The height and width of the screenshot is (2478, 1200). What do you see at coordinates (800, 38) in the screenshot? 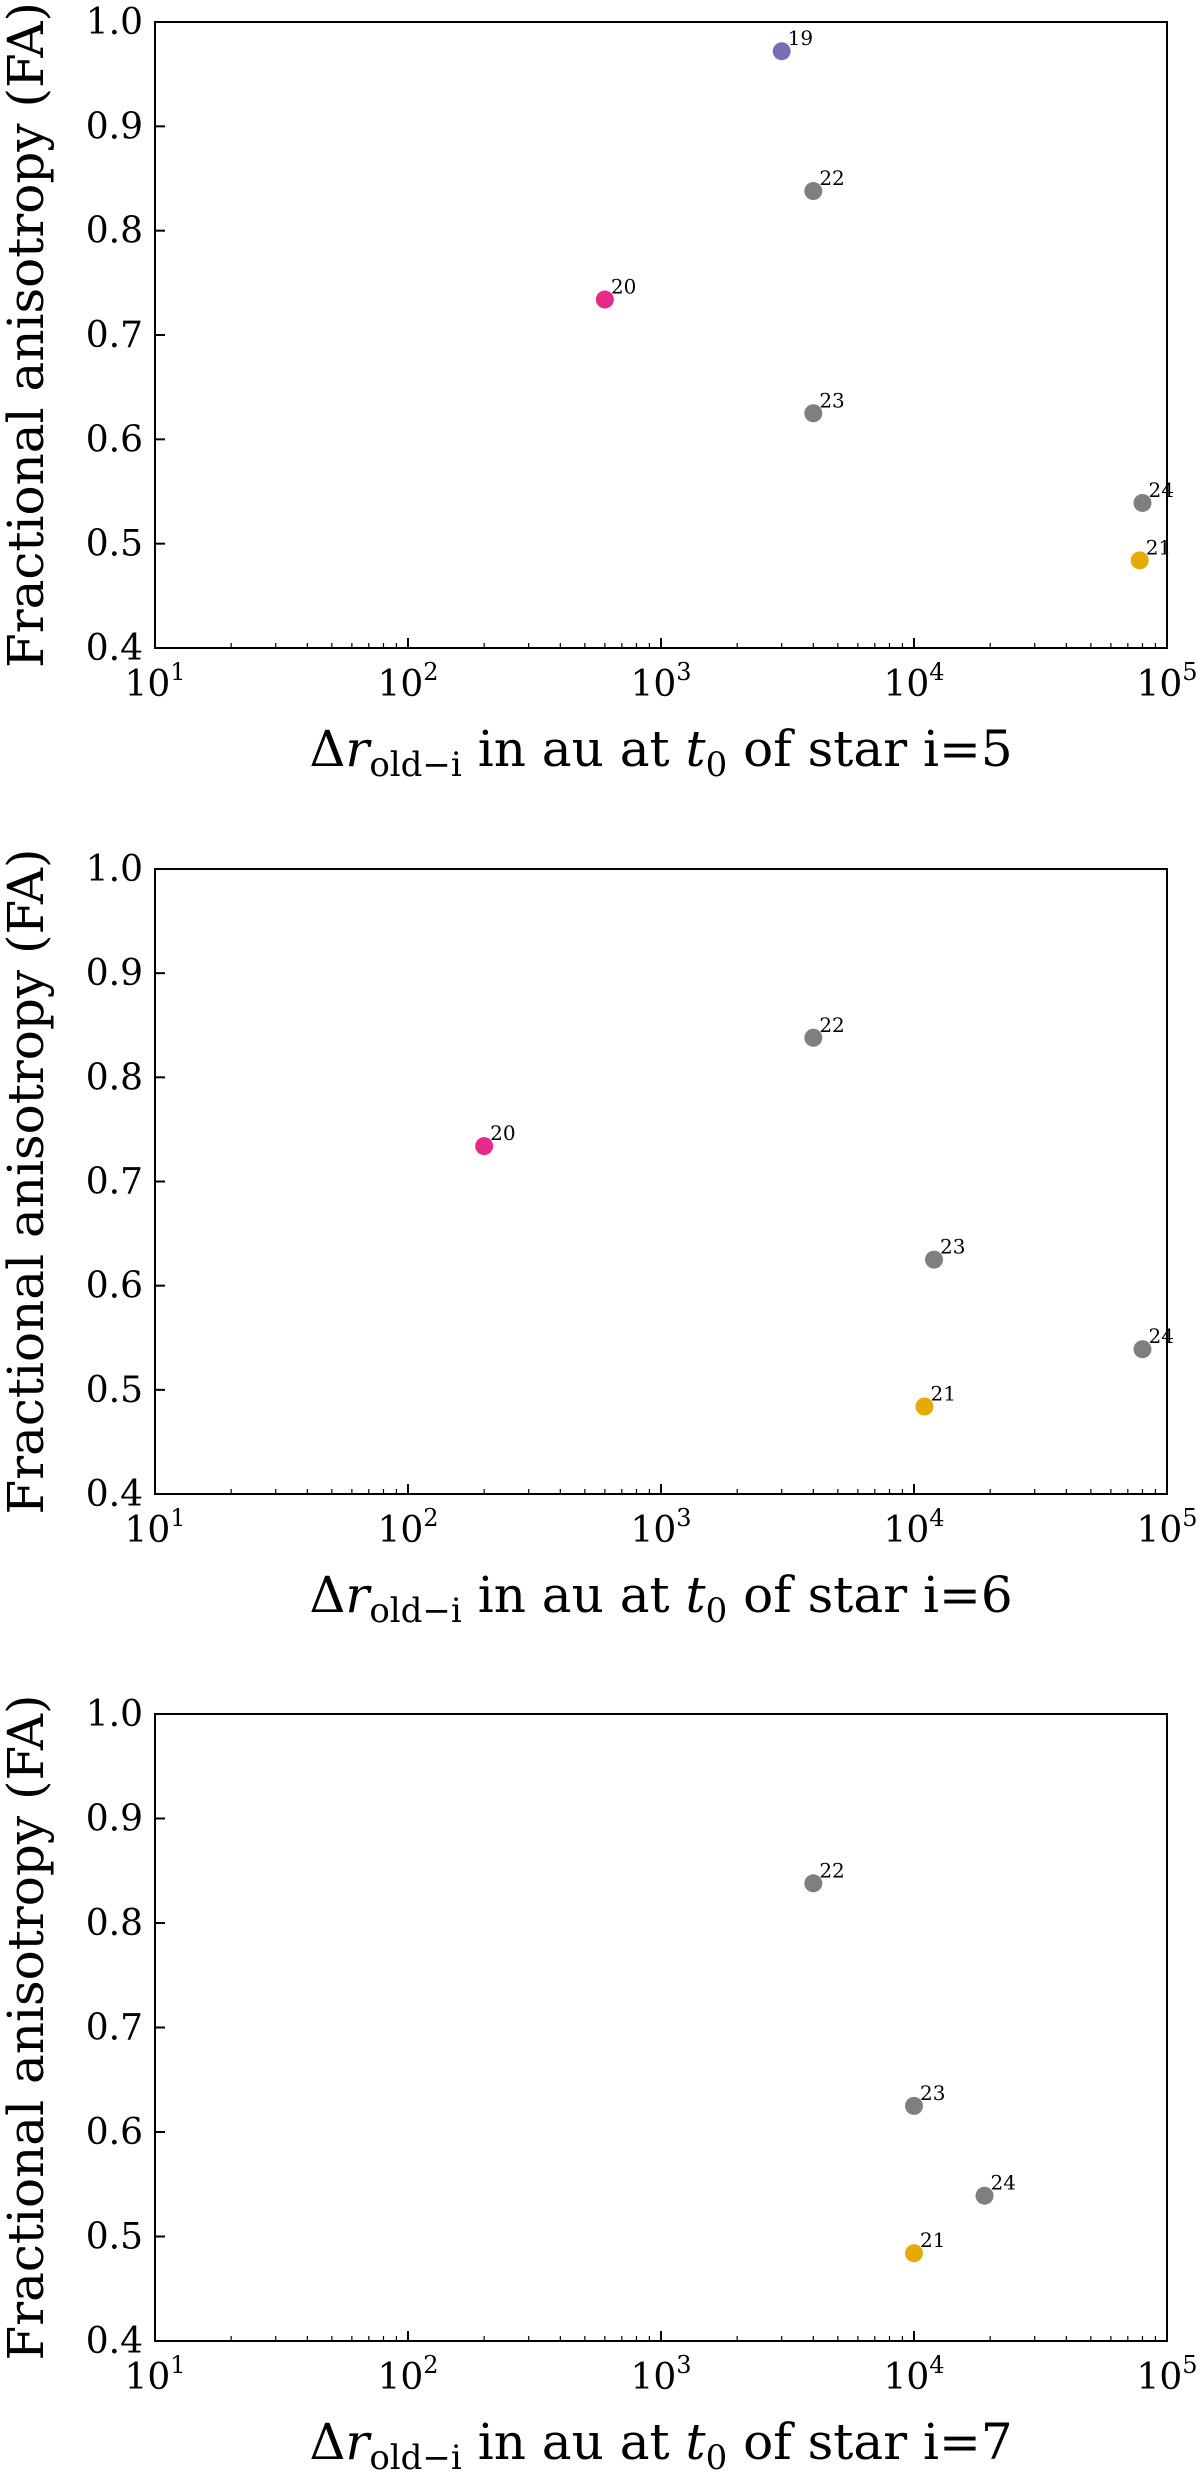
I see `point-label-19: 19` at bounding box center [800, 38].